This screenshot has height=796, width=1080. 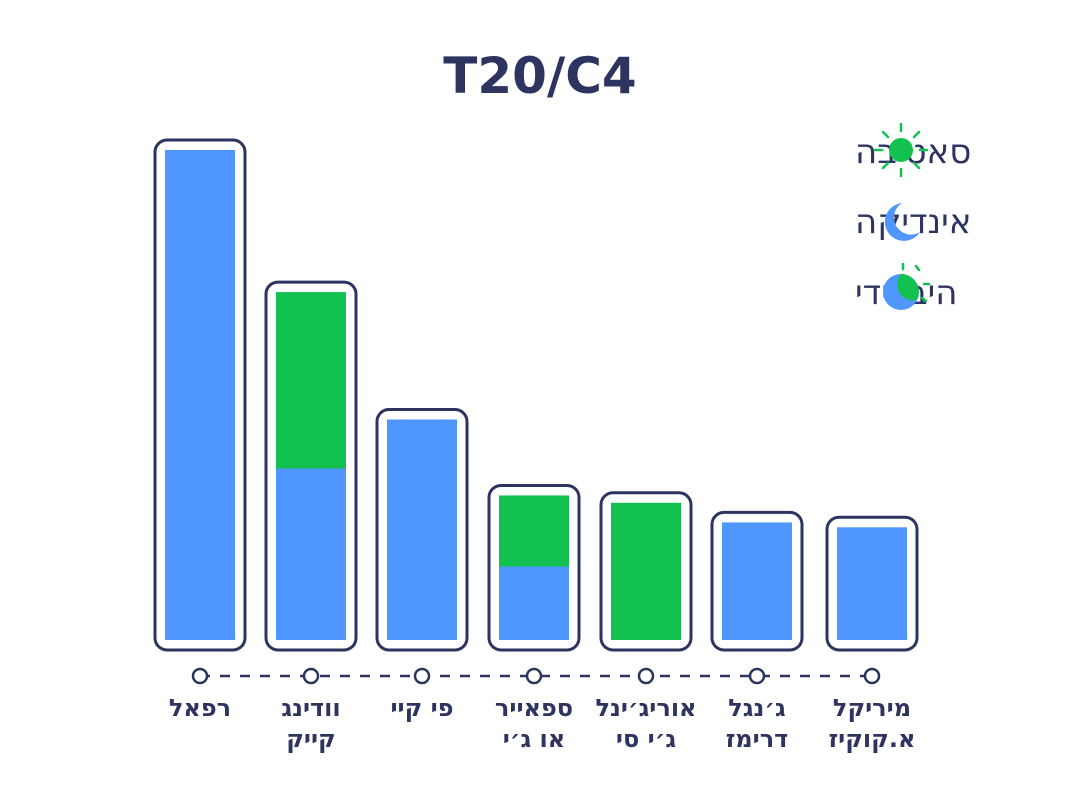 What do you see at coordinates (872, 708) in the screenshot?
I see `x-tick-label: מיריקל` at bounding box center [872, 708].